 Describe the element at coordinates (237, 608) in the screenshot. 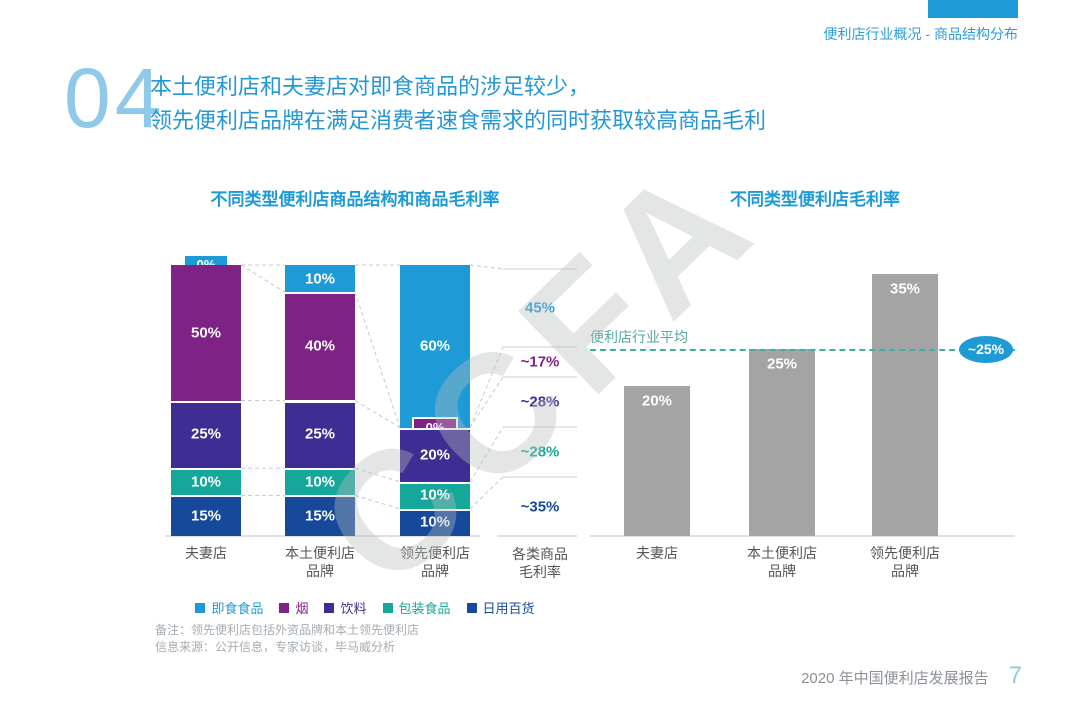

I see `legend-label: 即食食品` at that location.